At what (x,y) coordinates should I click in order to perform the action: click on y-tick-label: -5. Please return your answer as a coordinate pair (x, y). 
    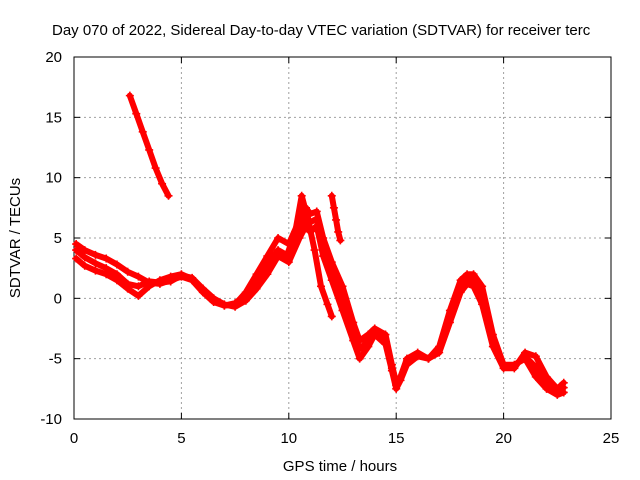
    Looking at the image, I should click on (55, 359).